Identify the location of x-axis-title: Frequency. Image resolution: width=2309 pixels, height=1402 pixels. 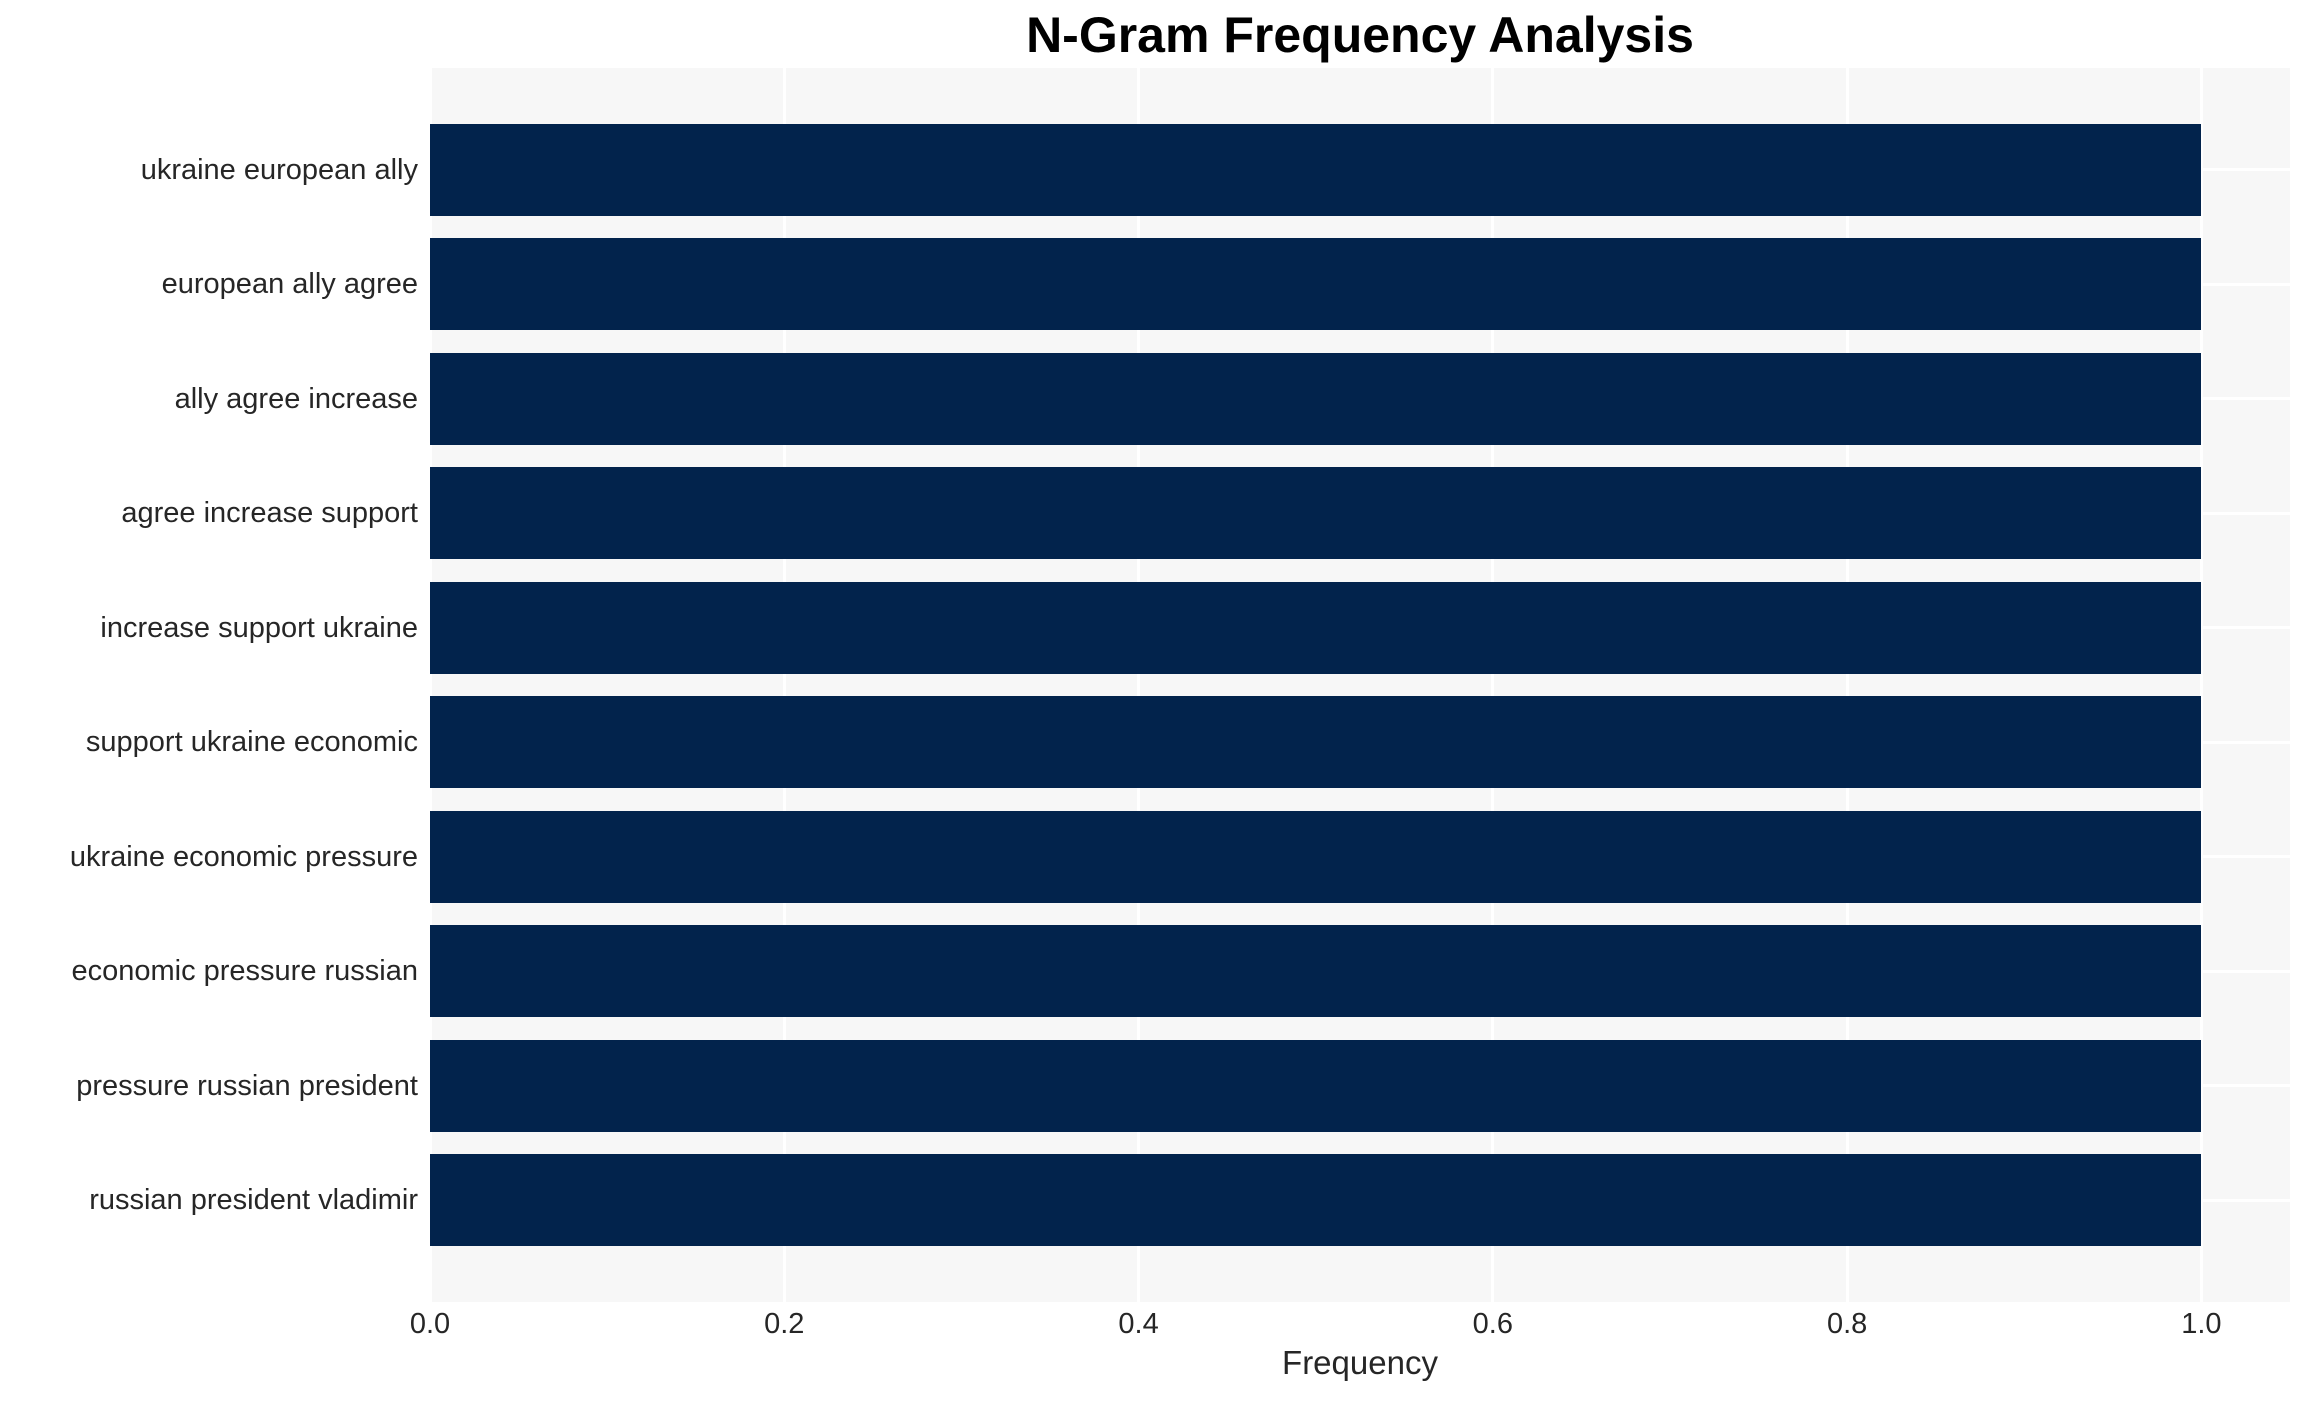
(1360, 1362).